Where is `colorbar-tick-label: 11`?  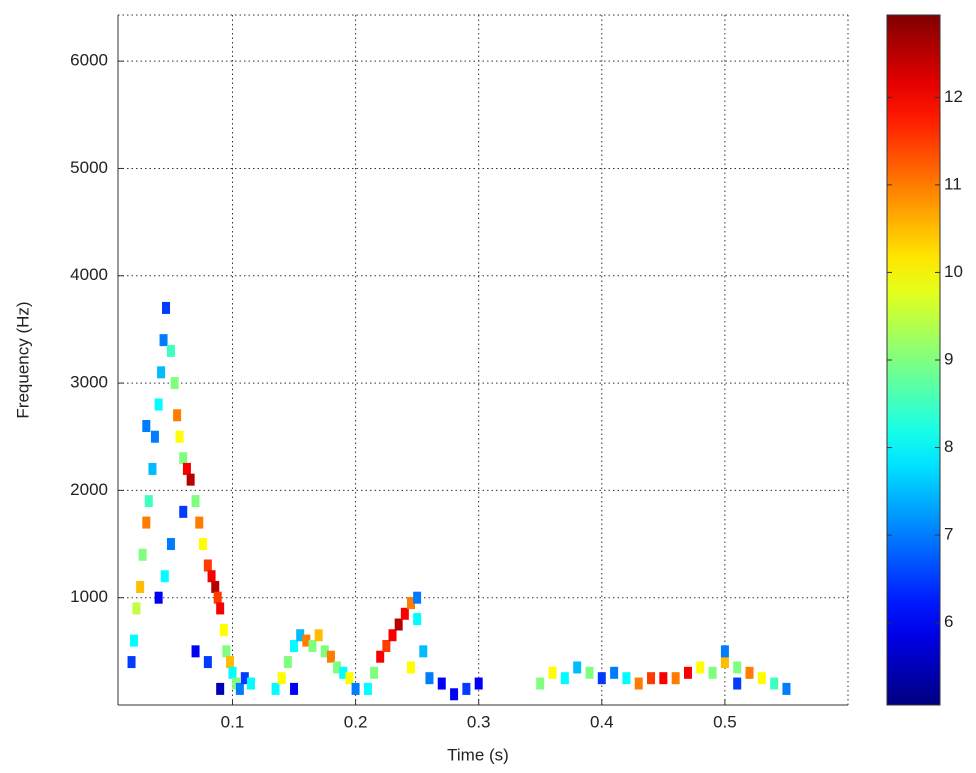
colorbar-tick-label: 11 is located at coordinates (953, 183).